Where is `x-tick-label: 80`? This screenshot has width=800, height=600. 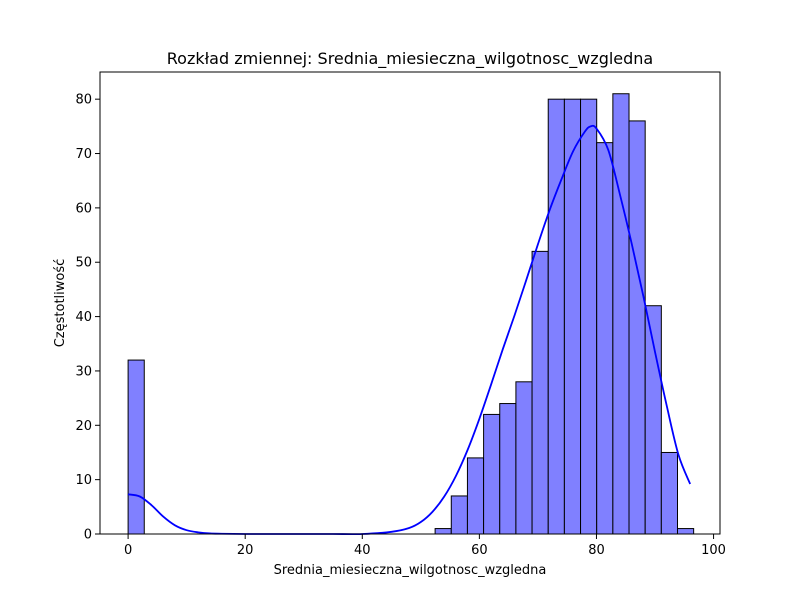 x-tick-label: 80 is located at coordinates (596, 550).